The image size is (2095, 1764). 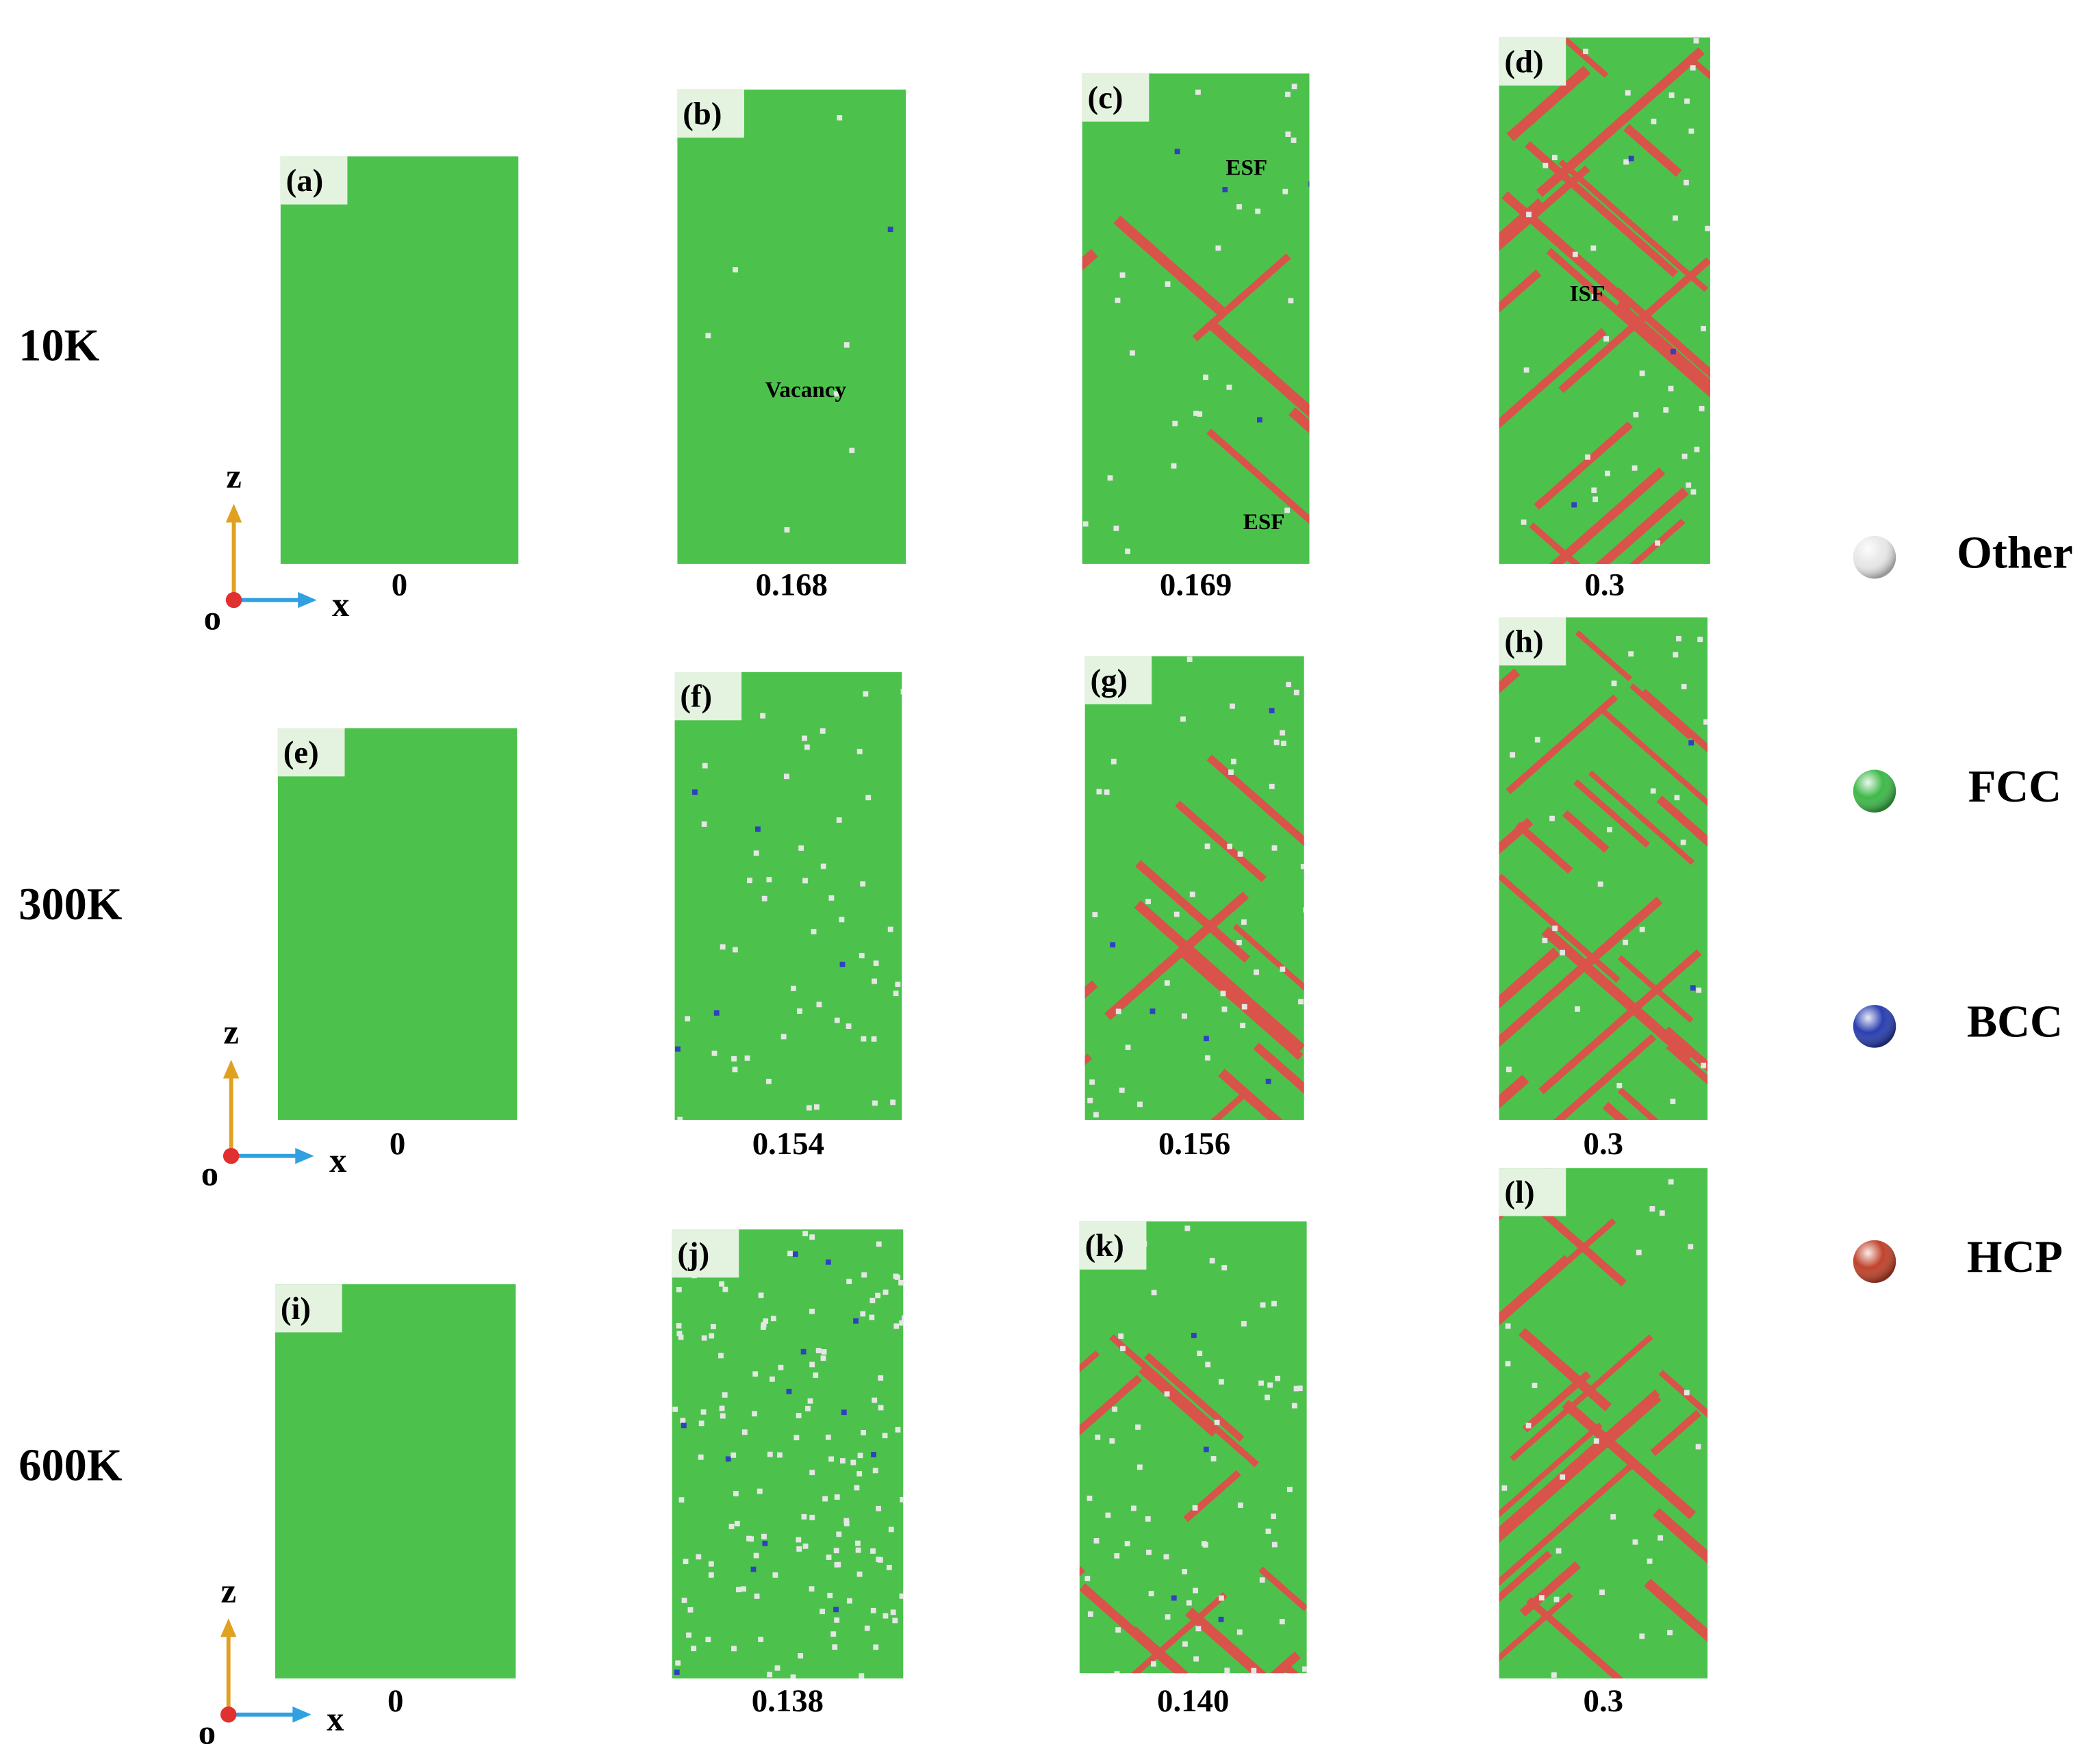 What do you see at coordinates (1874, 791) in the screenshot?
I see `legend-sphere-shine` at bounding box center [1874, 791].